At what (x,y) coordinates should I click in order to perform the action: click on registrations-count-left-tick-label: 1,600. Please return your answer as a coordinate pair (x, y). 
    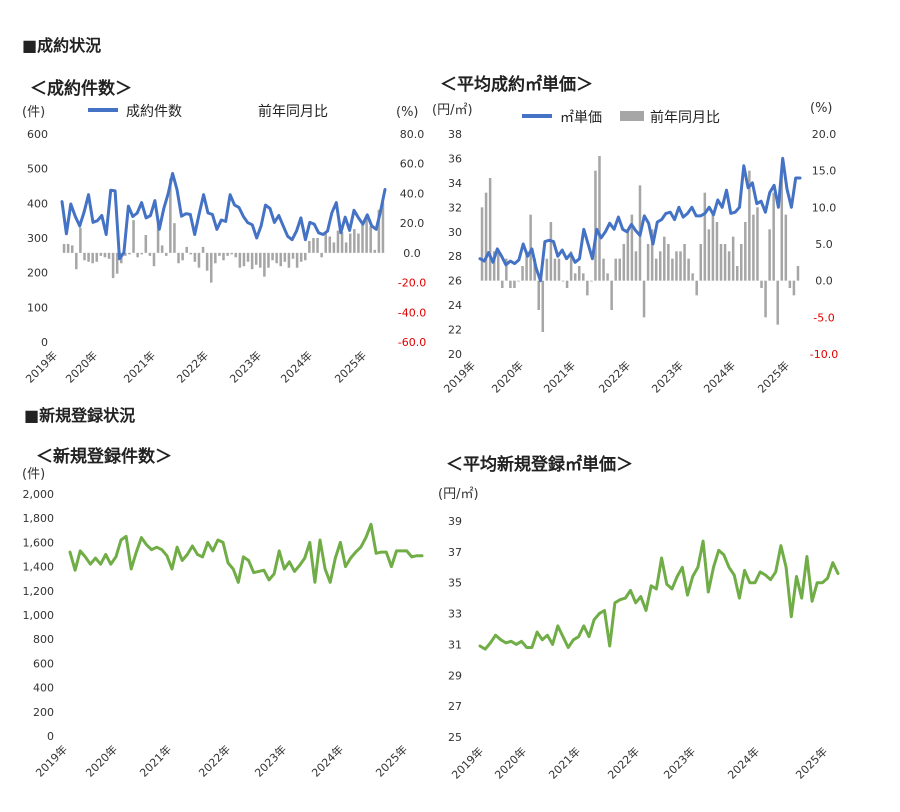
    Looking at the image, I should click on (39, 542).